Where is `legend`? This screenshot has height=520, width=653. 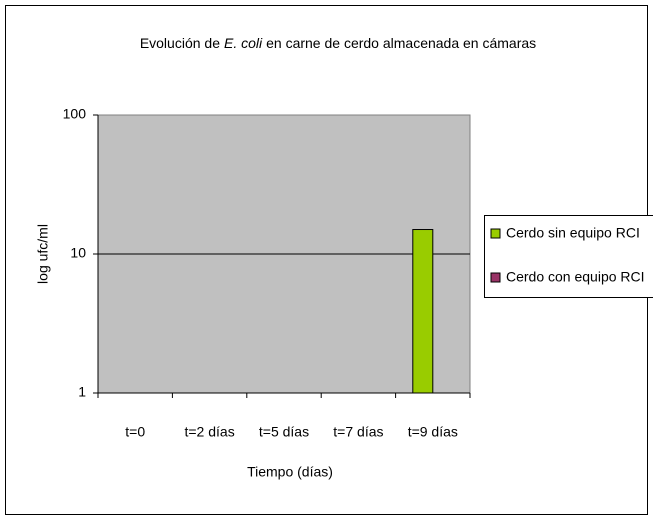
legend is located at coordinates (568, 256).